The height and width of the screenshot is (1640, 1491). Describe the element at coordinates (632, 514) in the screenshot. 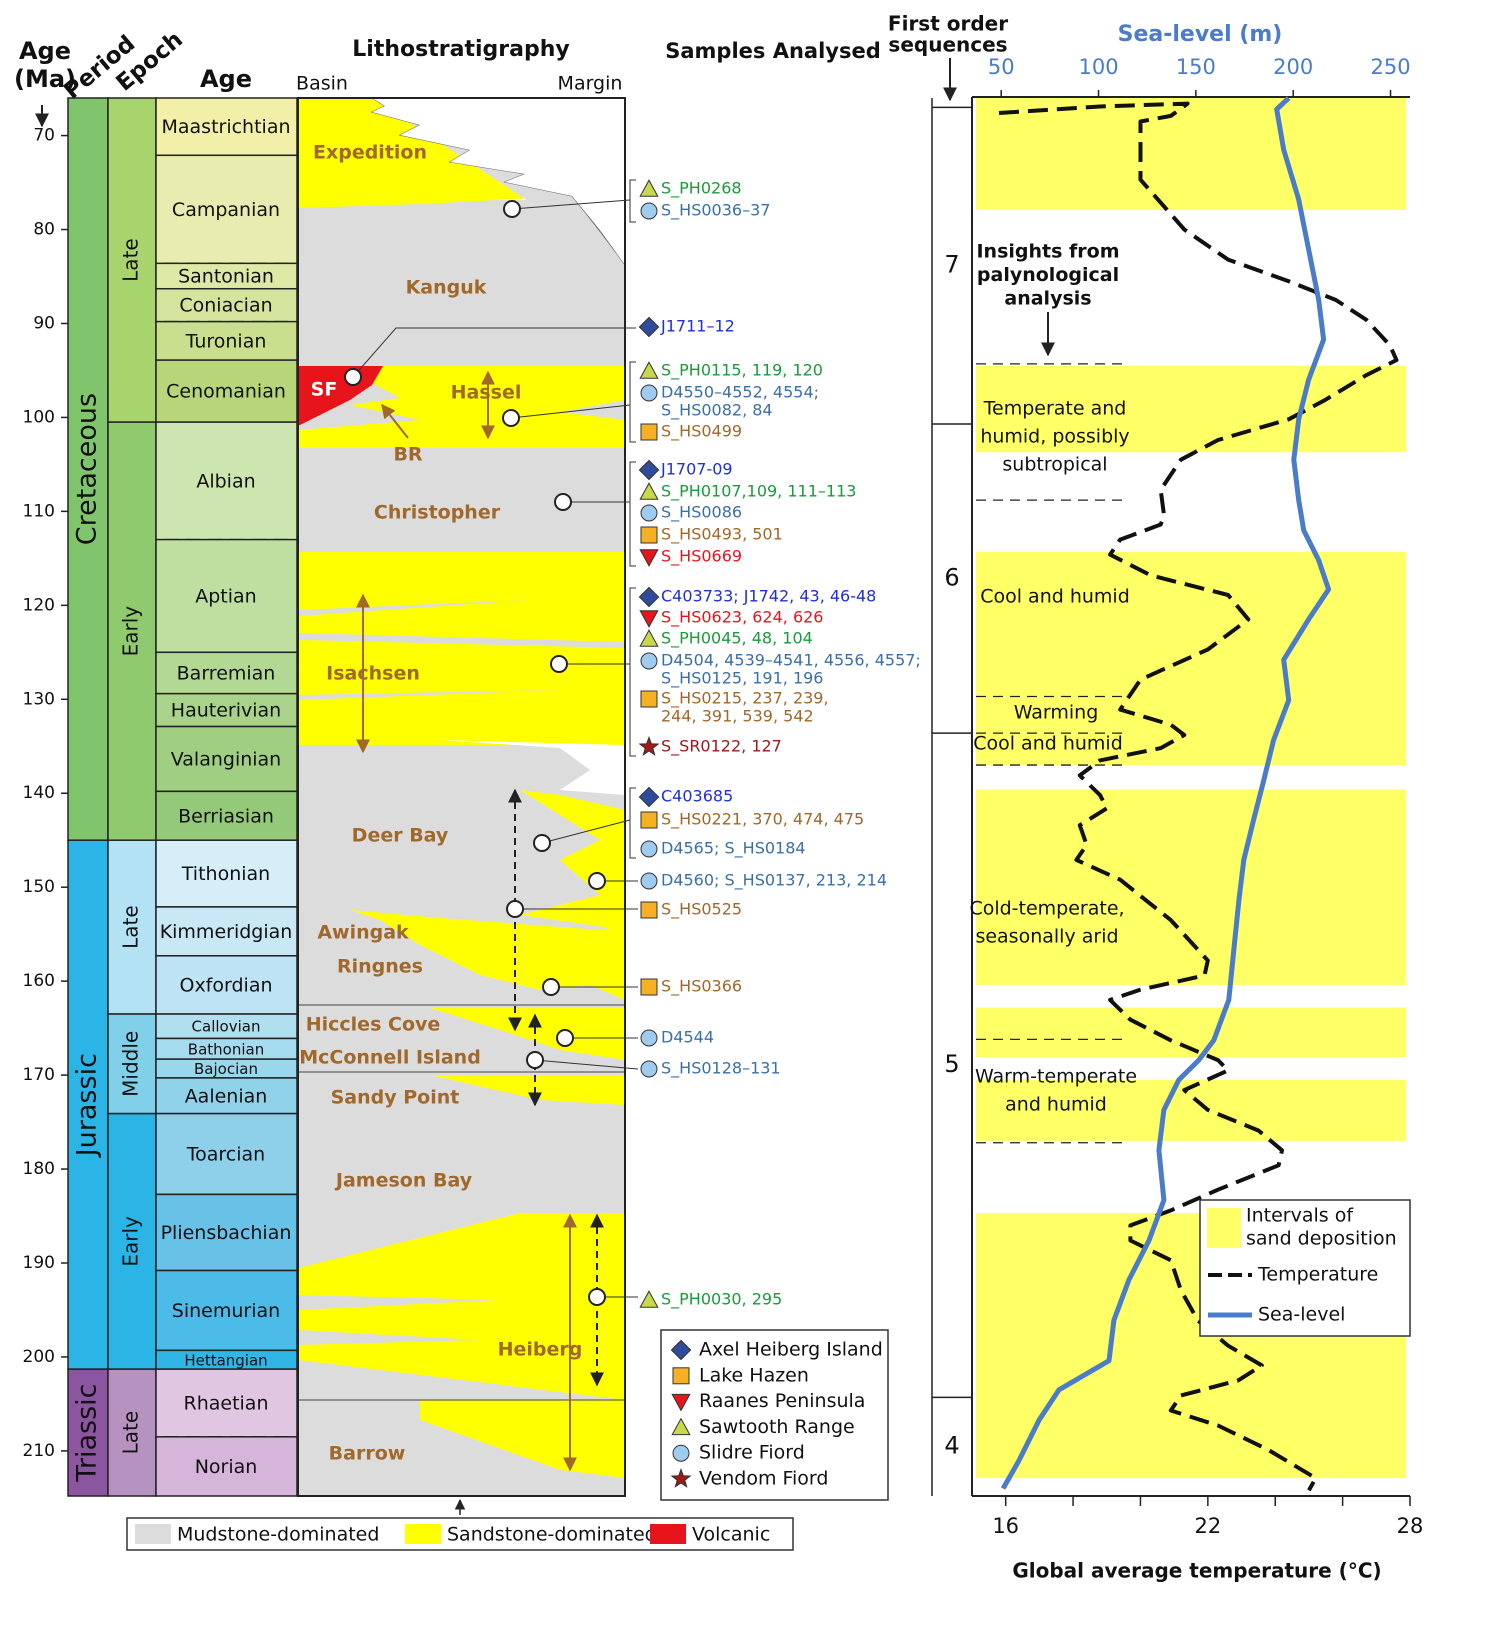

I see `bracket` at that location.